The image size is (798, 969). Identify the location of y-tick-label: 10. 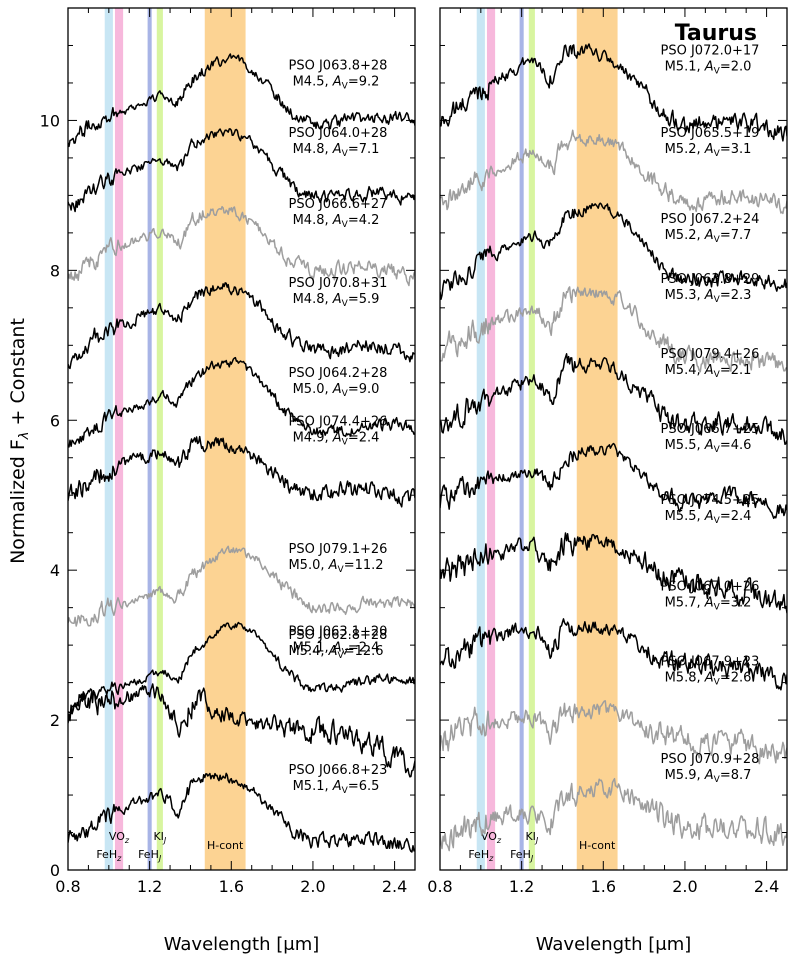
(50, 120).